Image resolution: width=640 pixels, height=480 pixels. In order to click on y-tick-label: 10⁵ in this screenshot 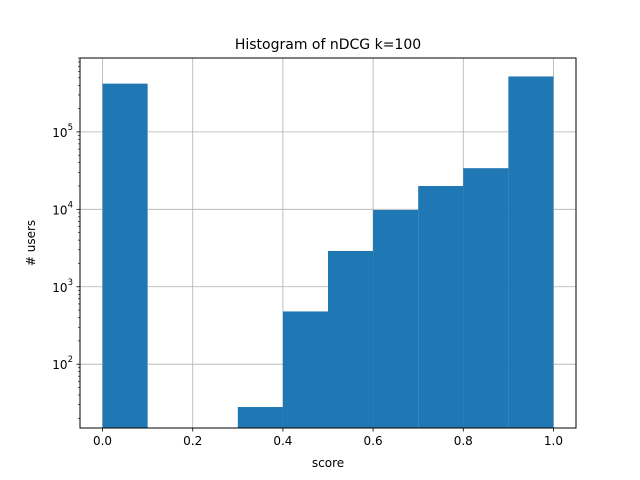, I will do `click(62, 131)`.